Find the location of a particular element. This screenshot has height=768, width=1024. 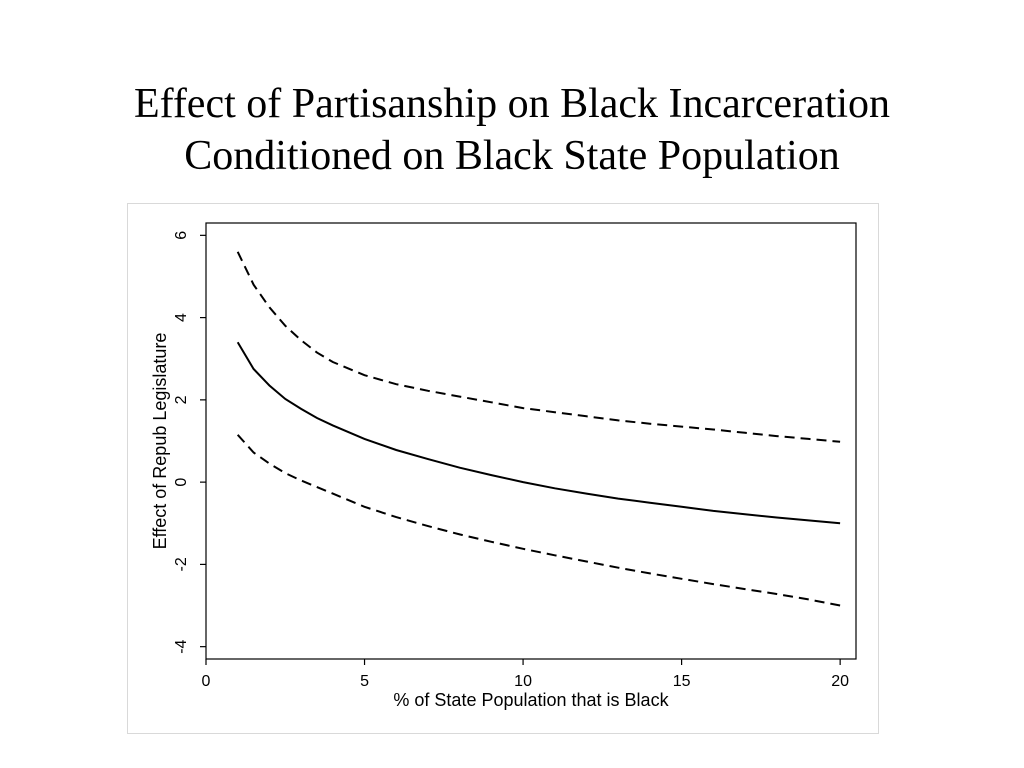

x-tick-label: 0 is located at coordinates (206, 681).